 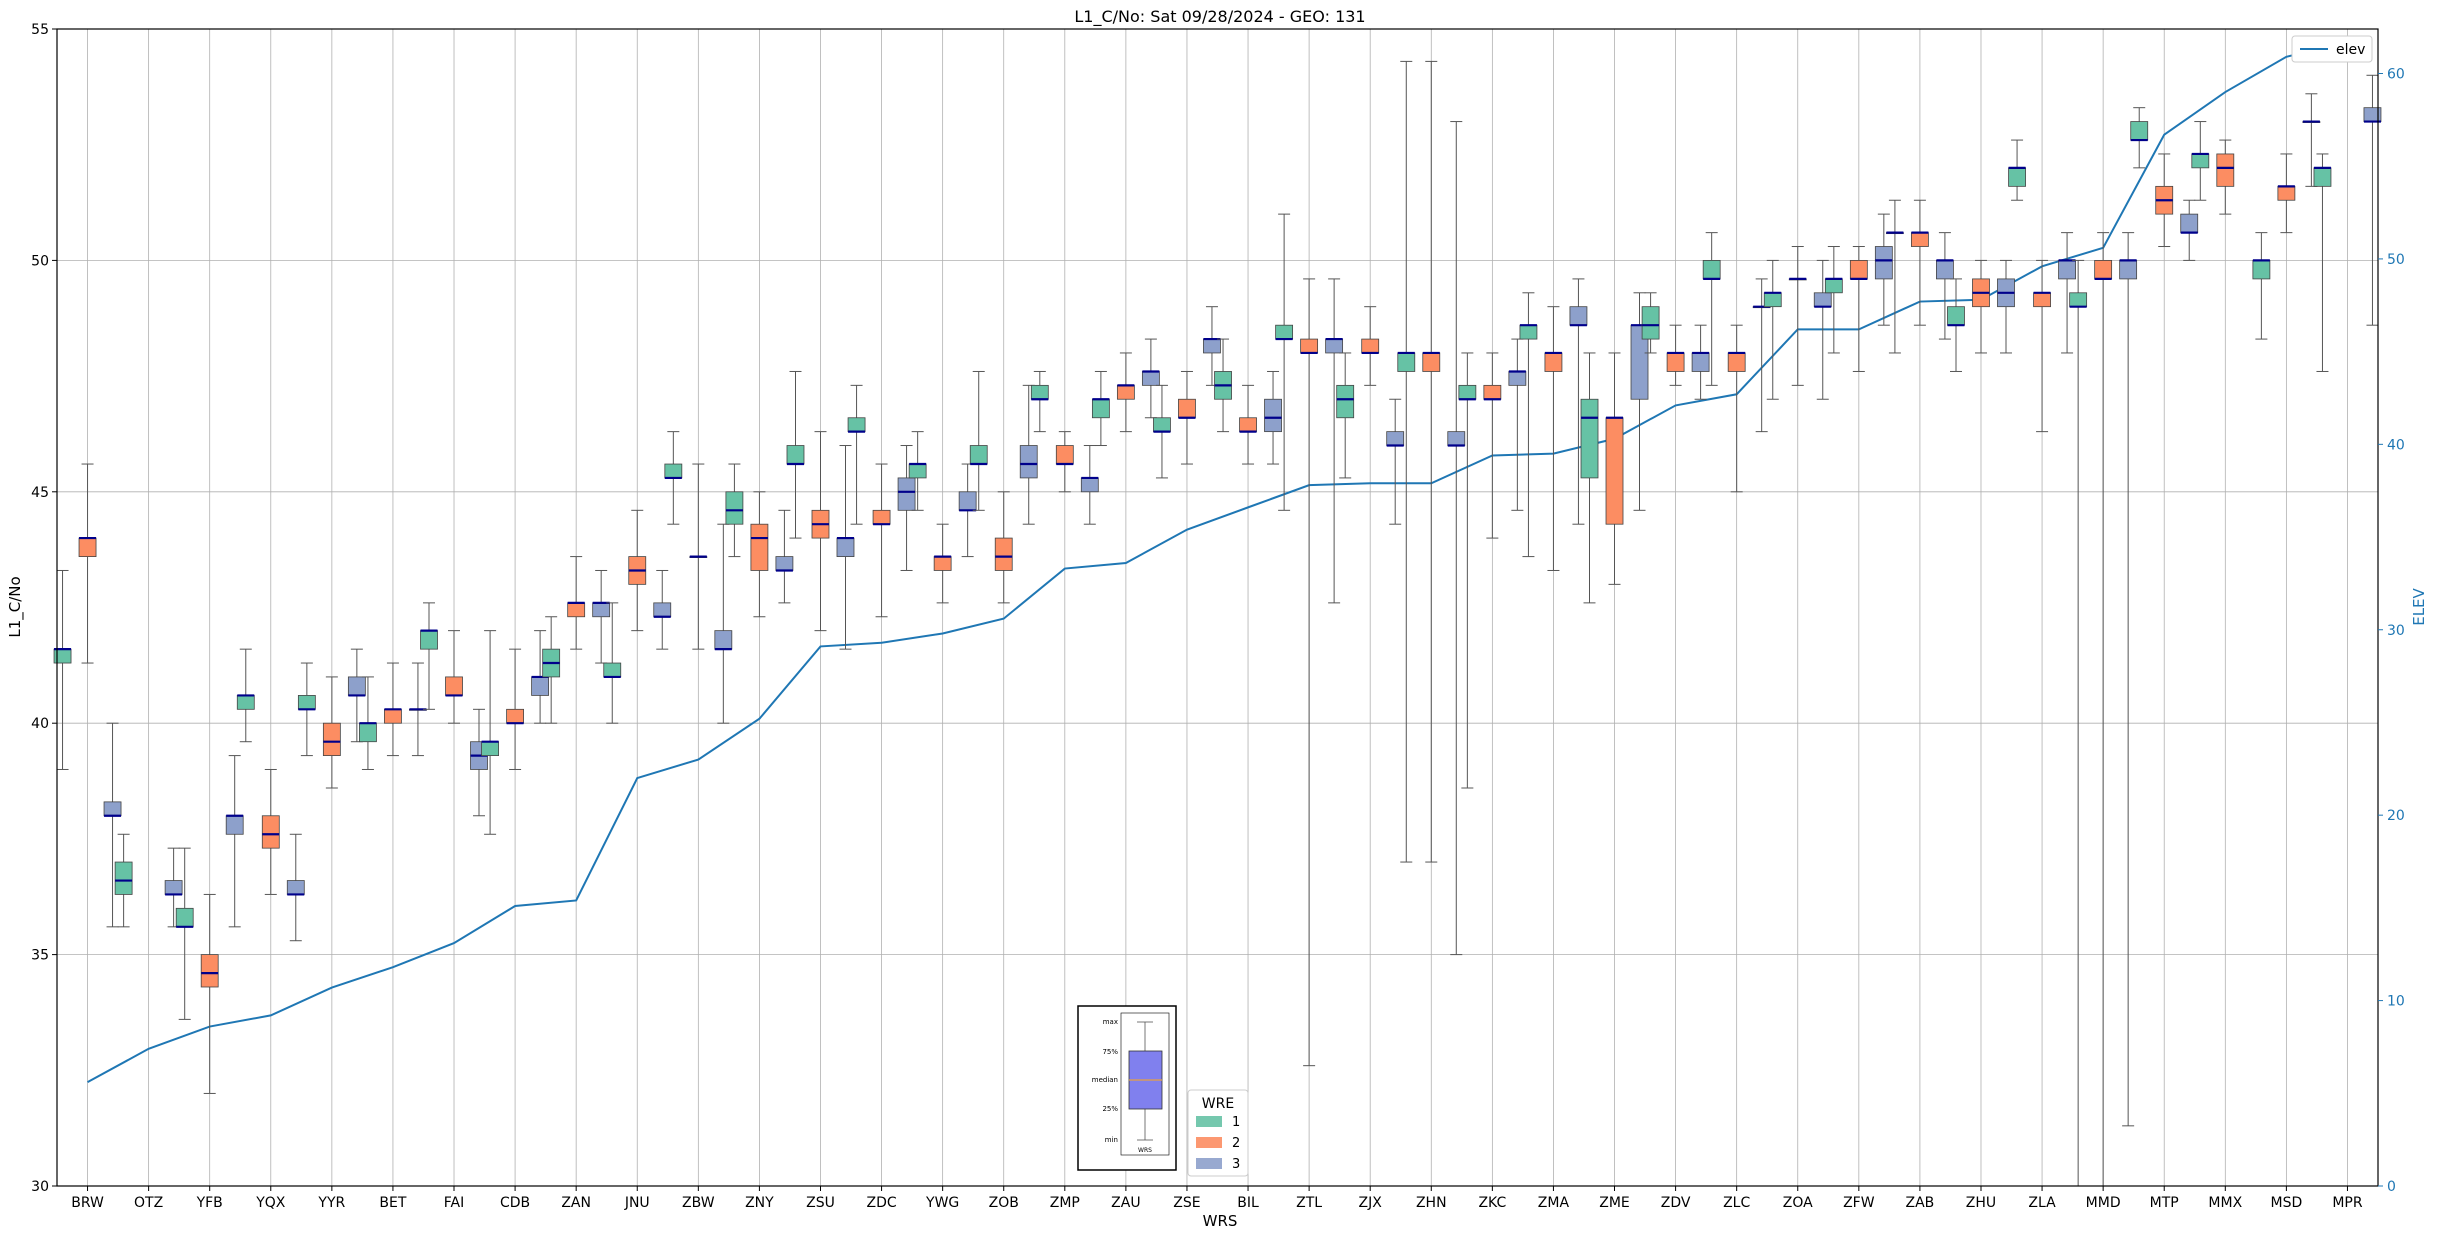 What do you see at coordinates (87, 1203) in the screenshot?
I see `x-tick-label-brw: BRW` at bounding box center [87, 1203].